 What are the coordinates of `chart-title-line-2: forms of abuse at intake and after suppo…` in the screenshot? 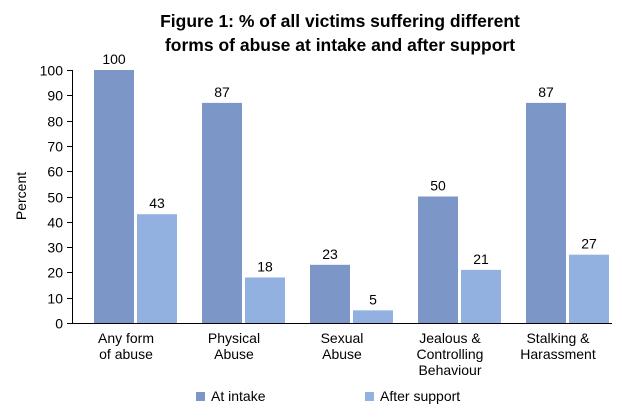 It's located at (340, 45).